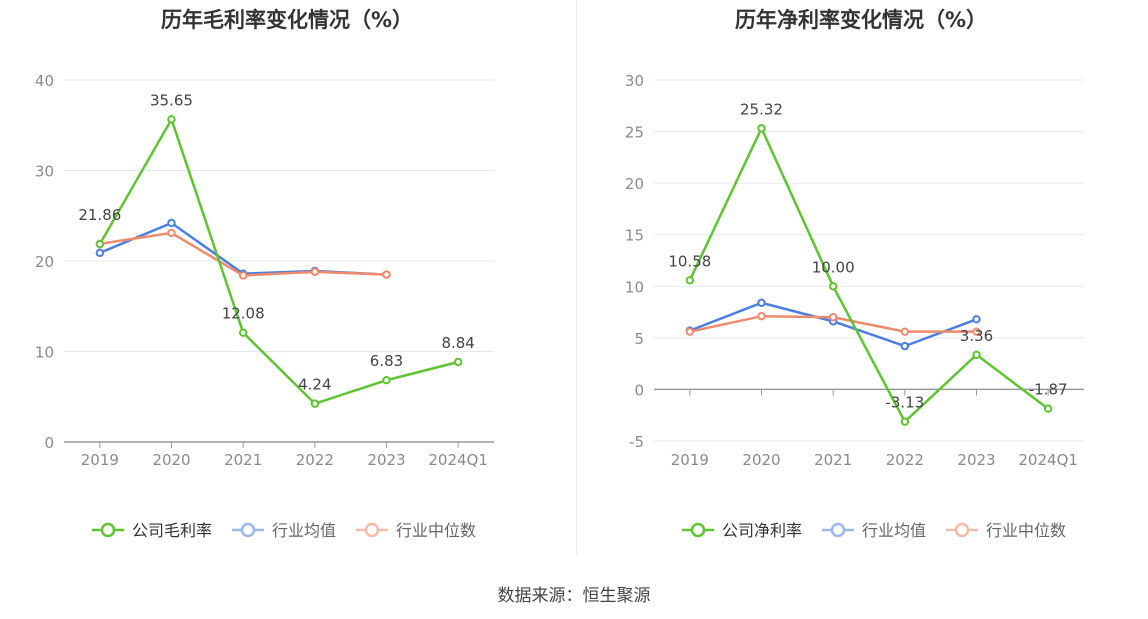 The width and height of the screenshot is (1148, 619). Describe the element at coordinates (639, 339) in the screenshot. I see `y-tick-label: 5` at that location.